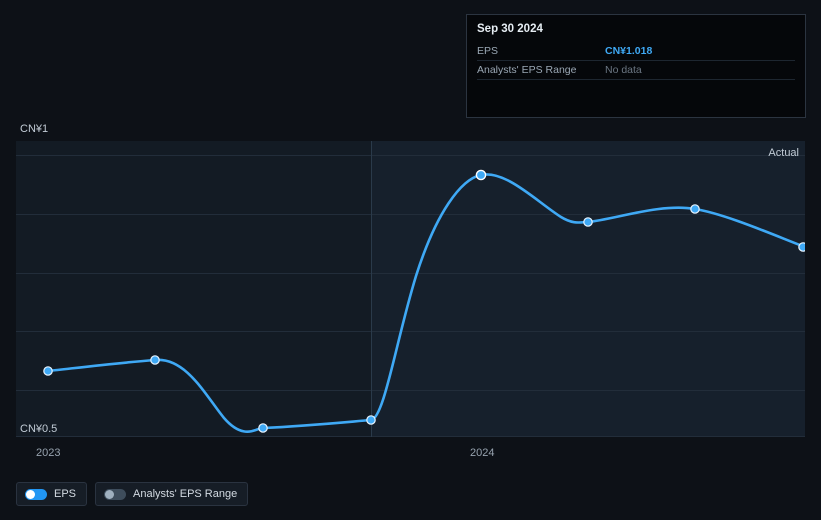  I want to click on chart-legend: EPS Analysts' EPS Range, so click(132, 494).